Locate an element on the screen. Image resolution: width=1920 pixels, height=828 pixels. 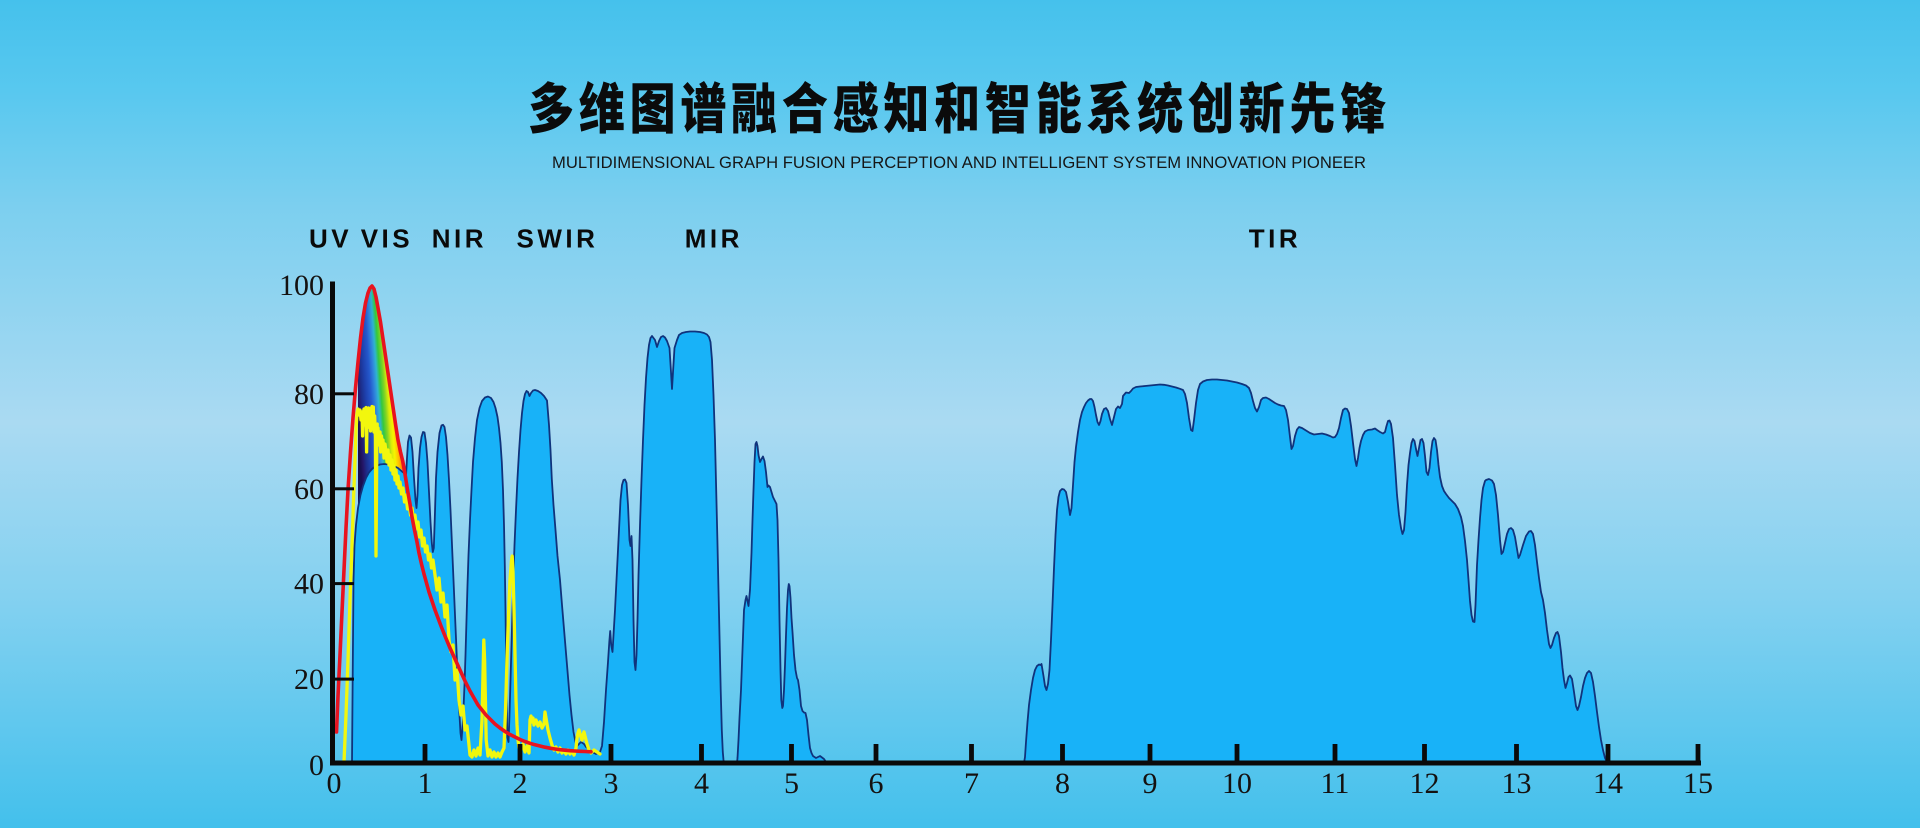
svg-text: 4 is located at coordinates (701, 783).